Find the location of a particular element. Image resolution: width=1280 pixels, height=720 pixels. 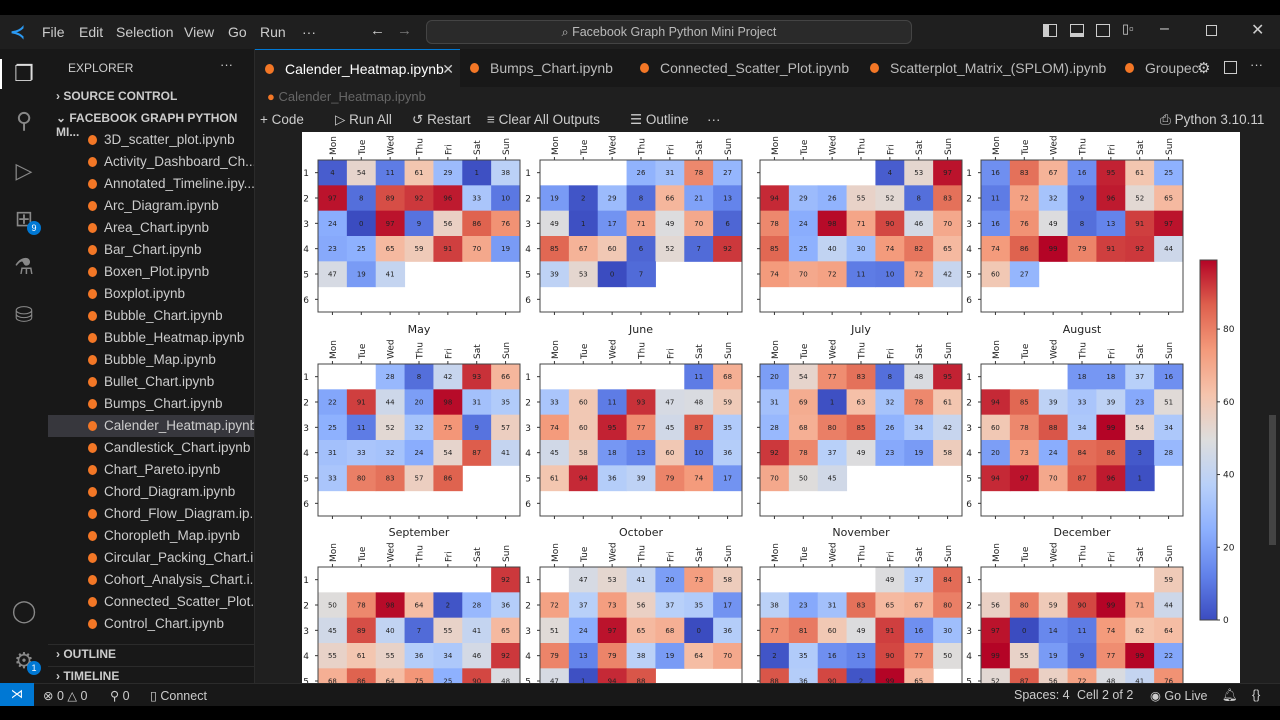

menu-go: Go is located at coordinates (237, 32).